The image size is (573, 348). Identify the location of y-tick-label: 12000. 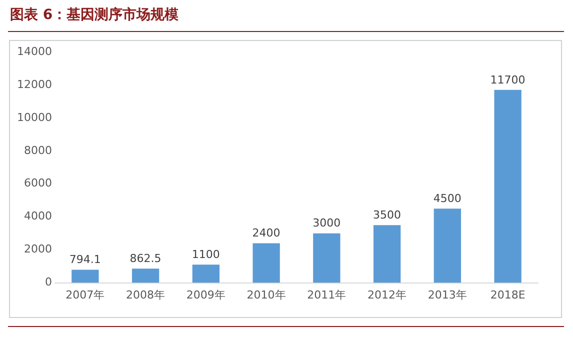
(34, 84).